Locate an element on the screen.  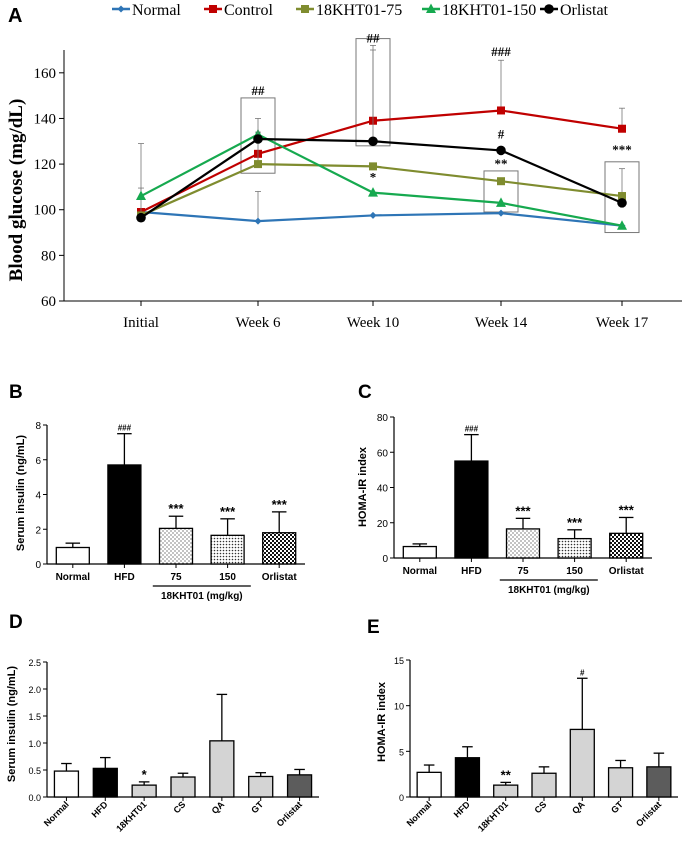
legend-label-orlistat: Orlistat is located at coordinates (584, 10).